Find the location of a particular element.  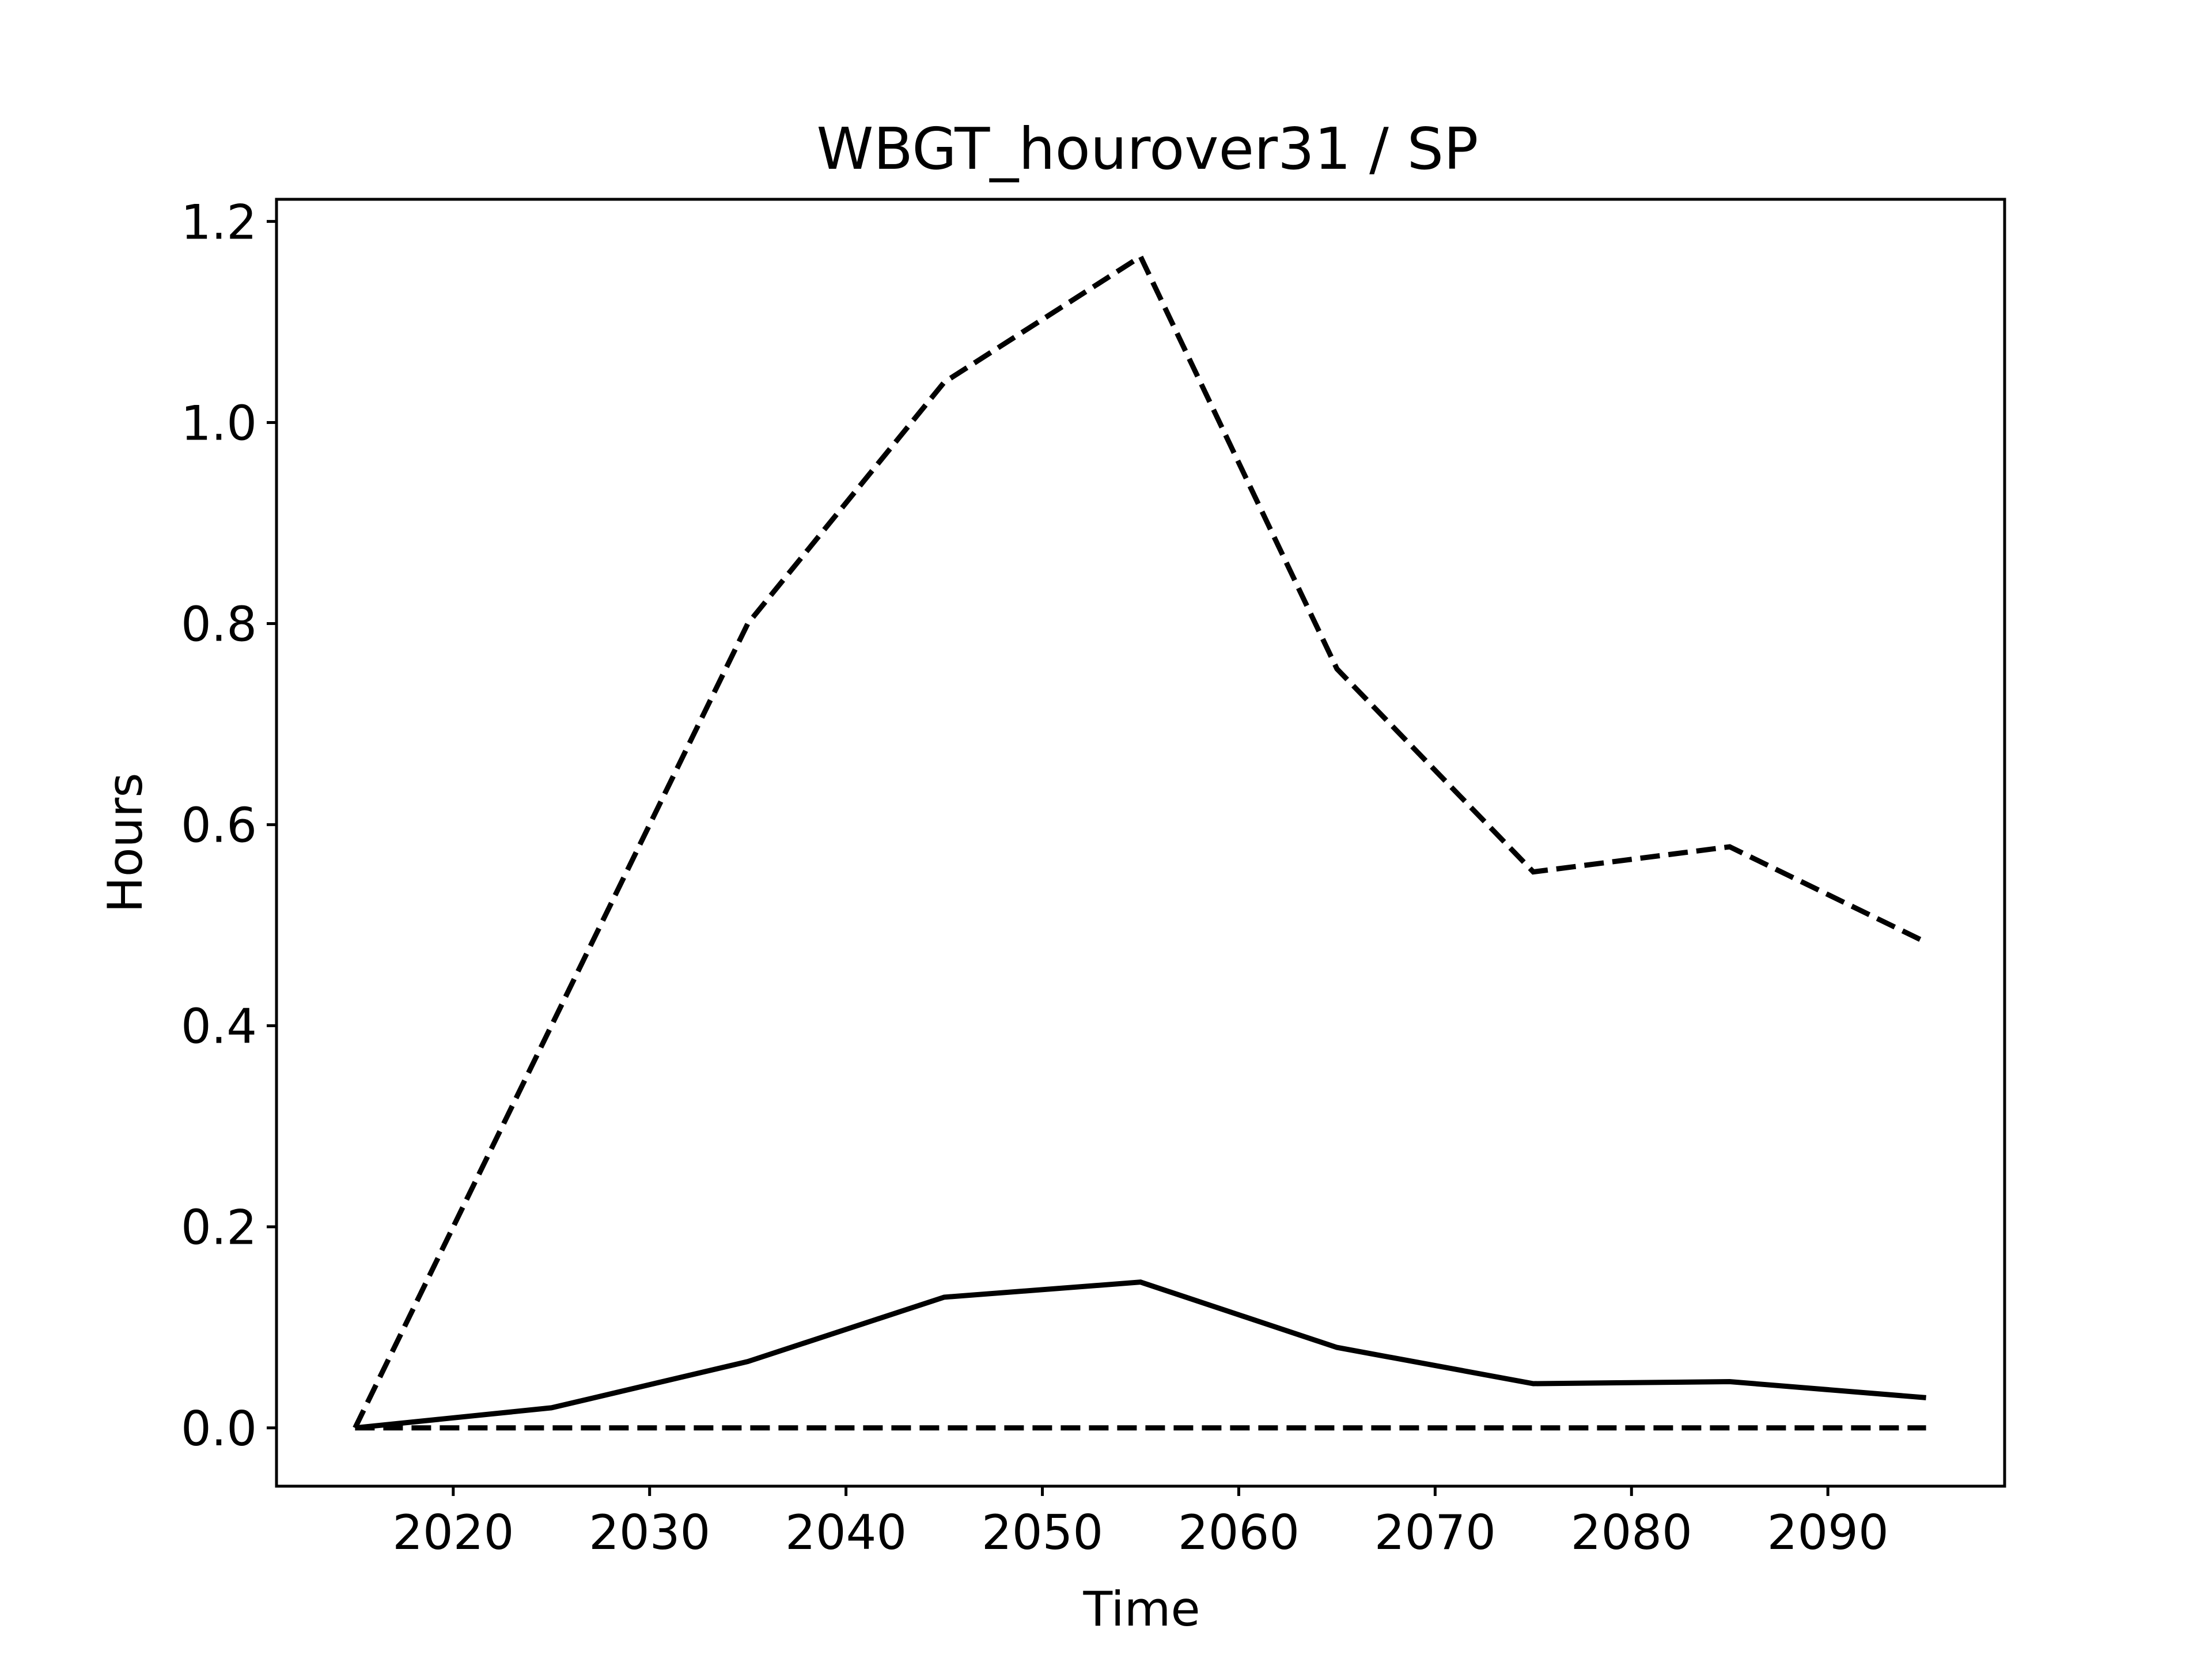

y-tick-label: 1.0 is located at coordinates (219, 423).